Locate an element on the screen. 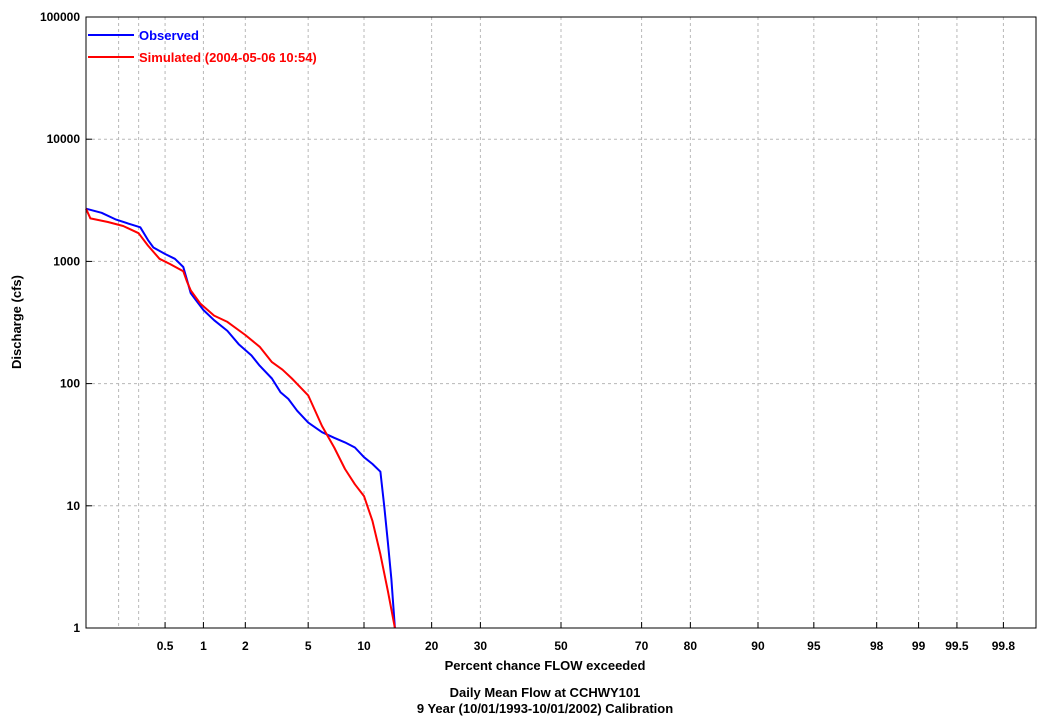 This screenshot has width=1039, height=721. chart-title: Daily Mean Flow at CCHWY101 is located at coordinates (545, 692).